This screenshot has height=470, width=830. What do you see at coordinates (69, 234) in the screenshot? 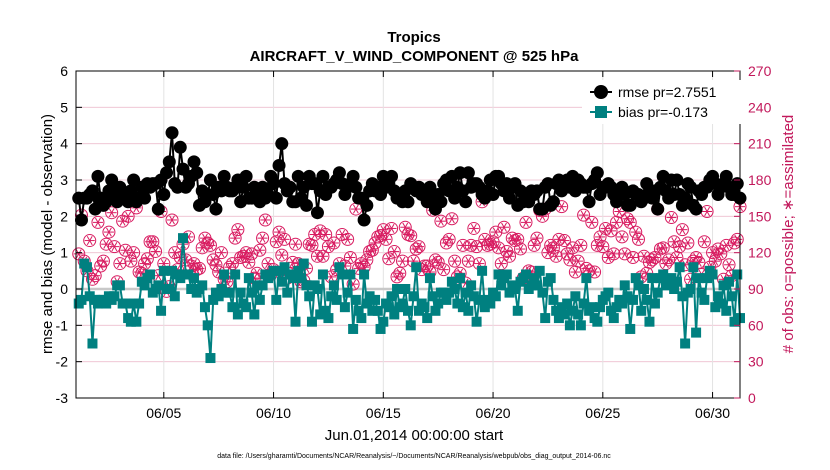
I see `left-y-ticks: -3 -2 -1 0 1 2 3 4 5 6` at bounding box center [69, 234].